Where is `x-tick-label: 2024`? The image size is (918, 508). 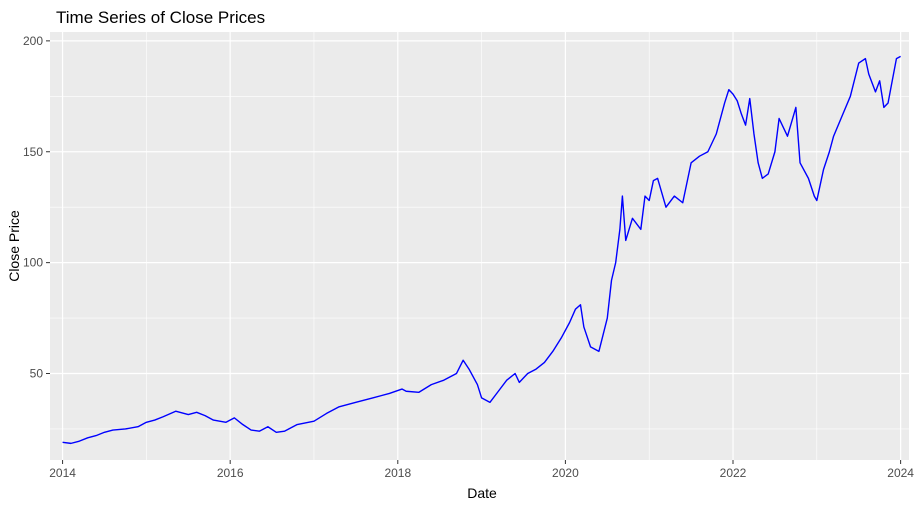
x-tick-label: 2024 is located at coordinates (900, 473).